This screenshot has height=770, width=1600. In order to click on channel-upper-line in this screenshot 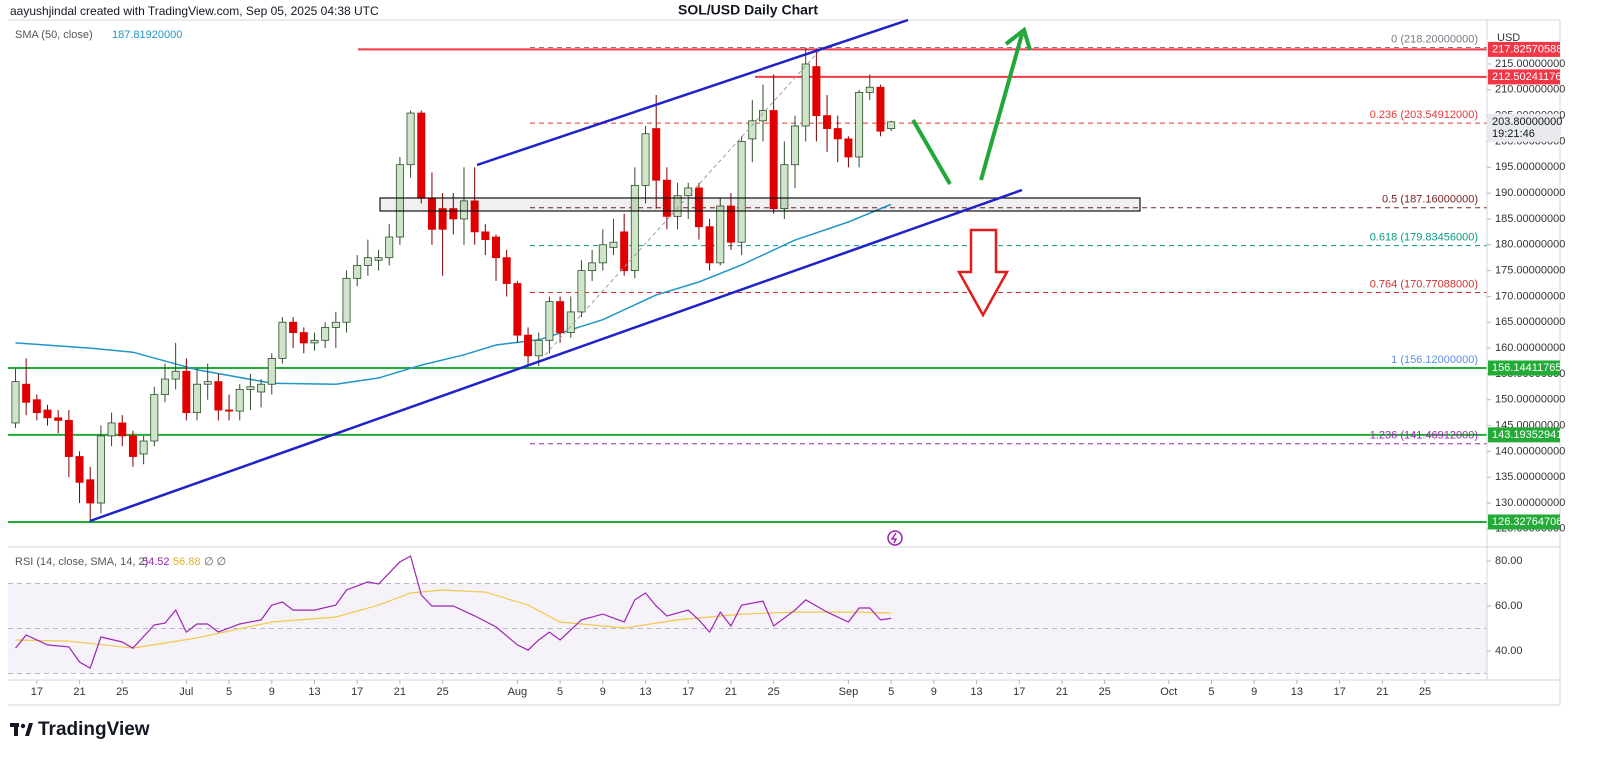, I will do `click(692, 92)`.